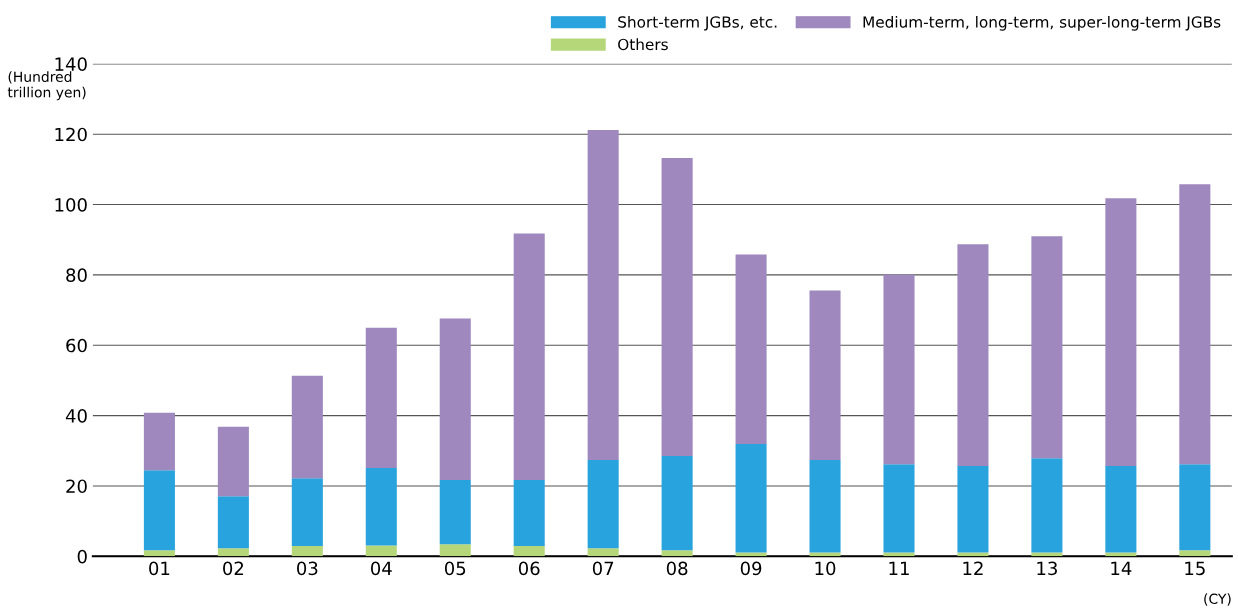  I want to click on x-tick-label: 09, so click(751, 568).